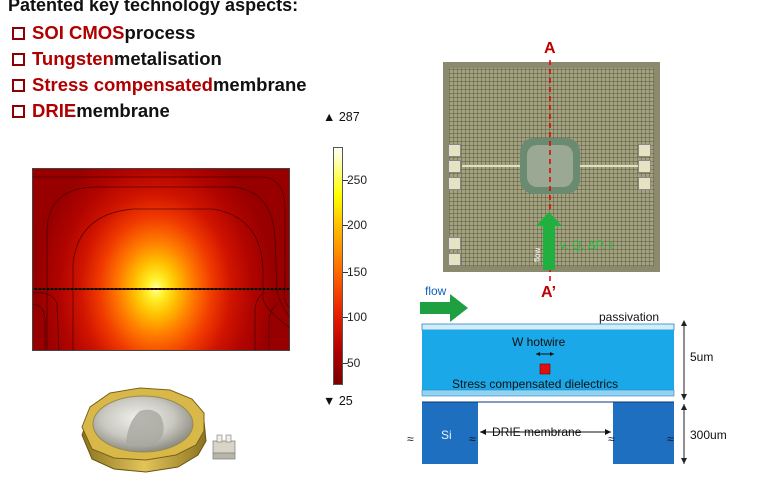  I want to click on thickness-300um-label: 300um, so click(708, 435).